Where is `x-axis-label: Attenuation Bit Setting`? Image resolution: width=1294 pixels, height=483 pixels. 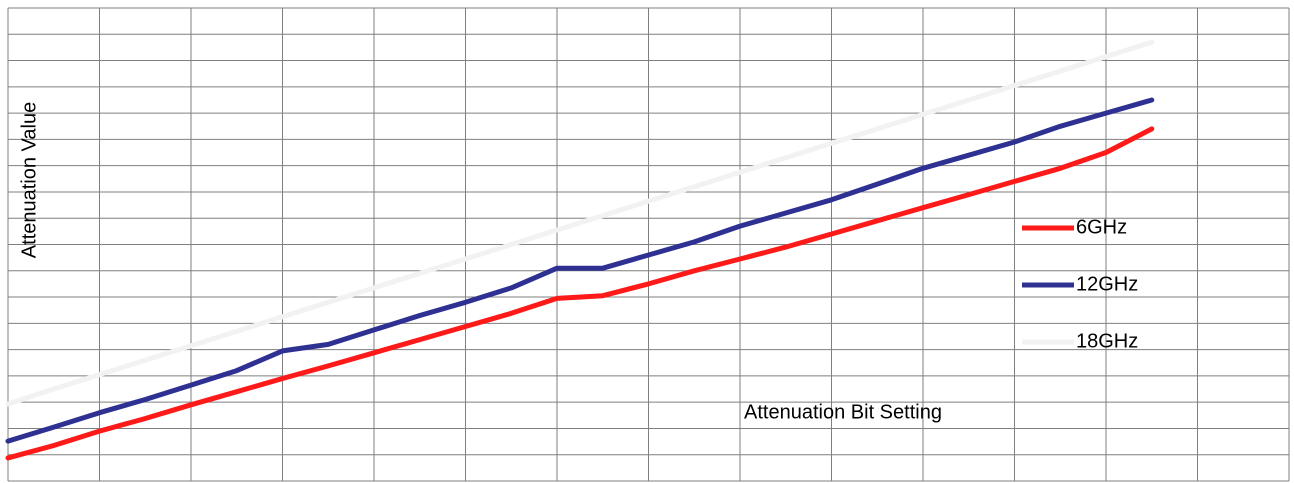 x-axis-label: Attenuation Bit Setting is located at coordinates (843, 412).